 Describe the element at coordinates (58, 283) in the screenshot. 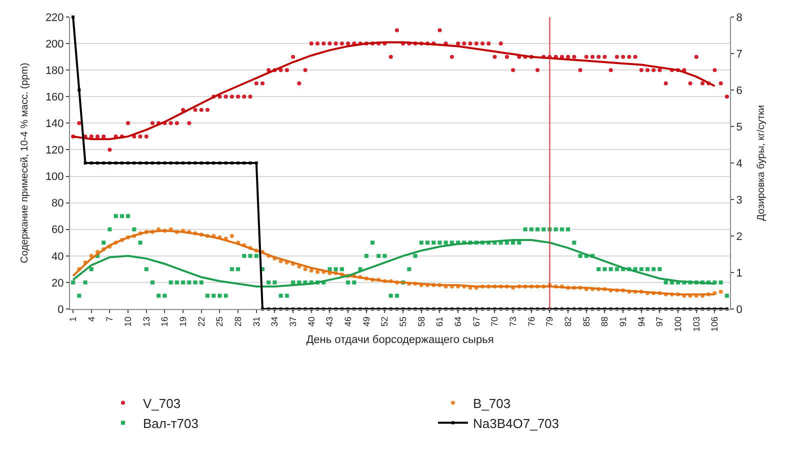

I see `y-tick-label: 20` at that location.